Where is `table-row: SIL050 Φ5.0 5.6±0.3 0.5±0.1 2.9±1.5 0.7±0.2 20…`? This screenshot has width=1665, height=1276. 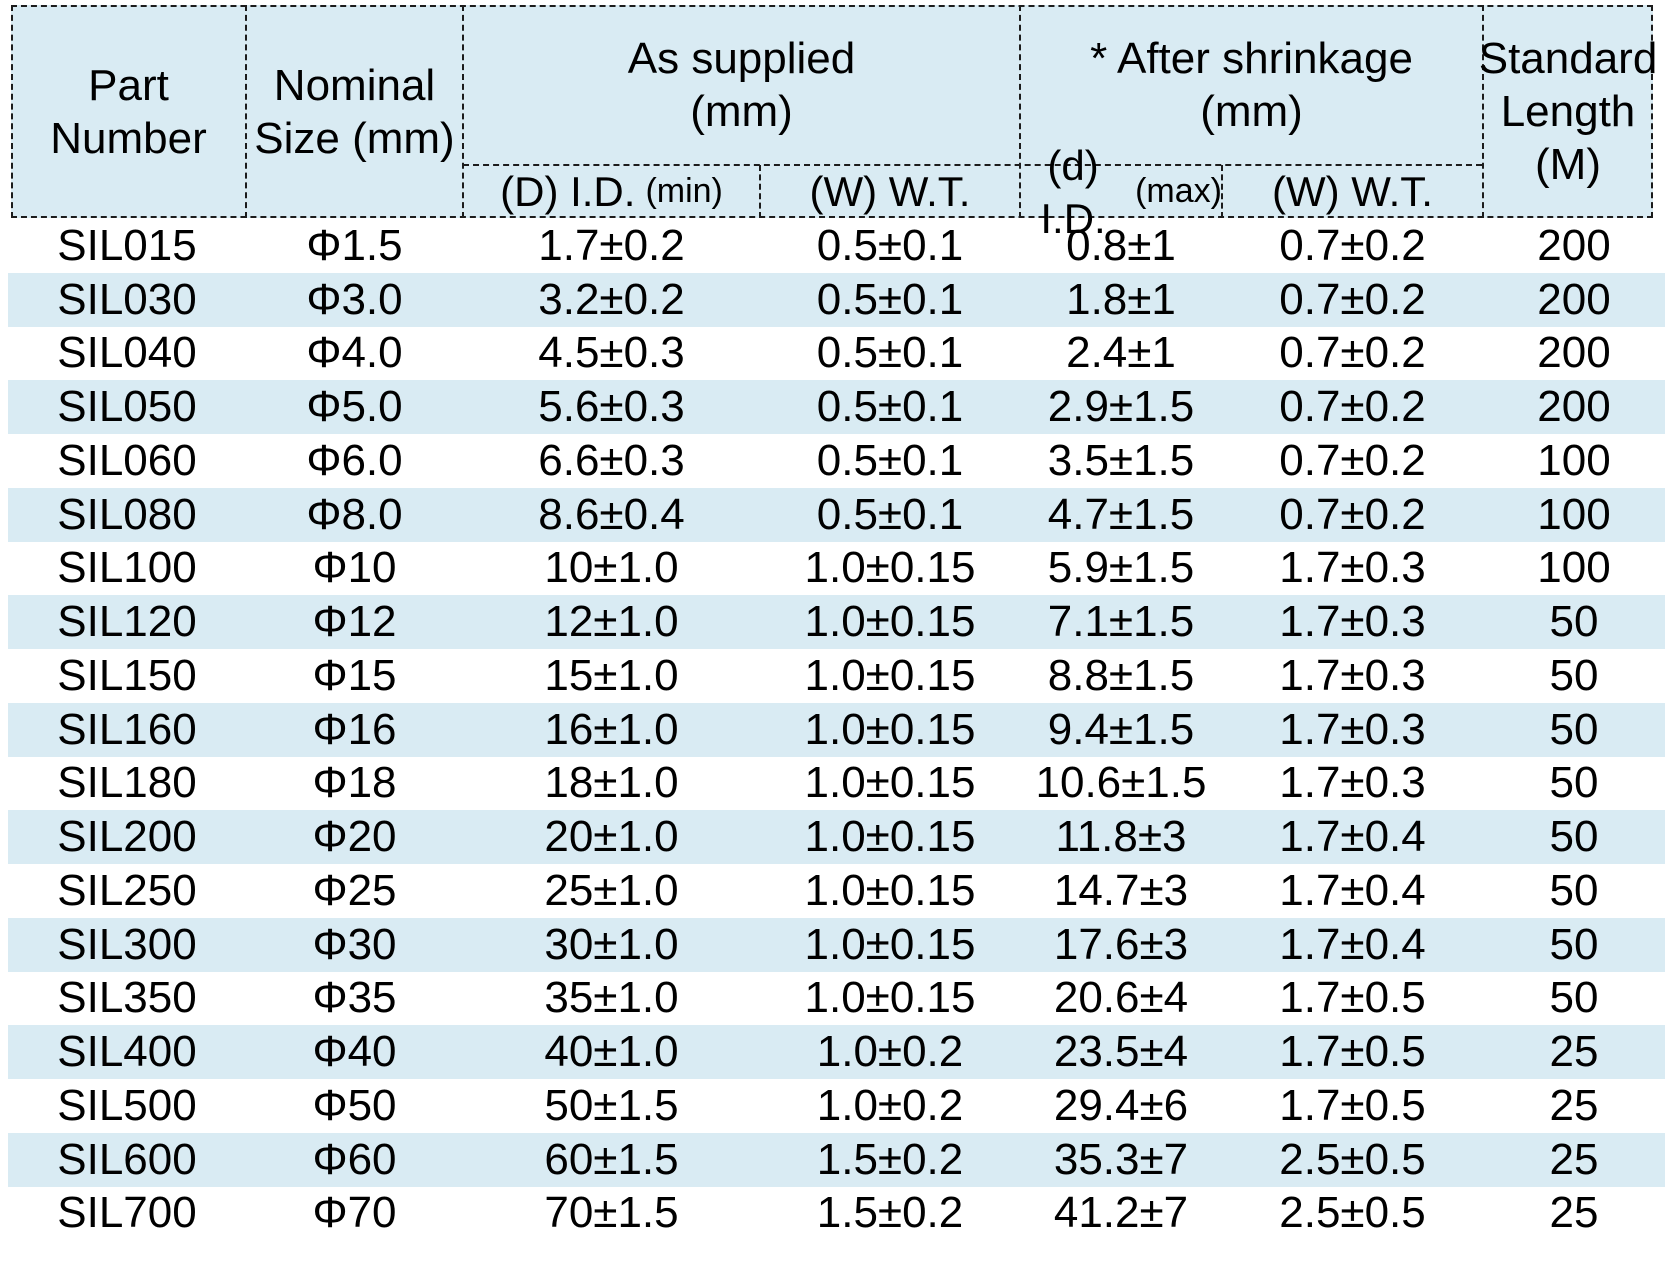
table-row: SIL050 Φ5.0 5.6±0.3 0.5±0.1 2.9±1.5 0.7±0.2 20… is located at coordinates (836, 407).